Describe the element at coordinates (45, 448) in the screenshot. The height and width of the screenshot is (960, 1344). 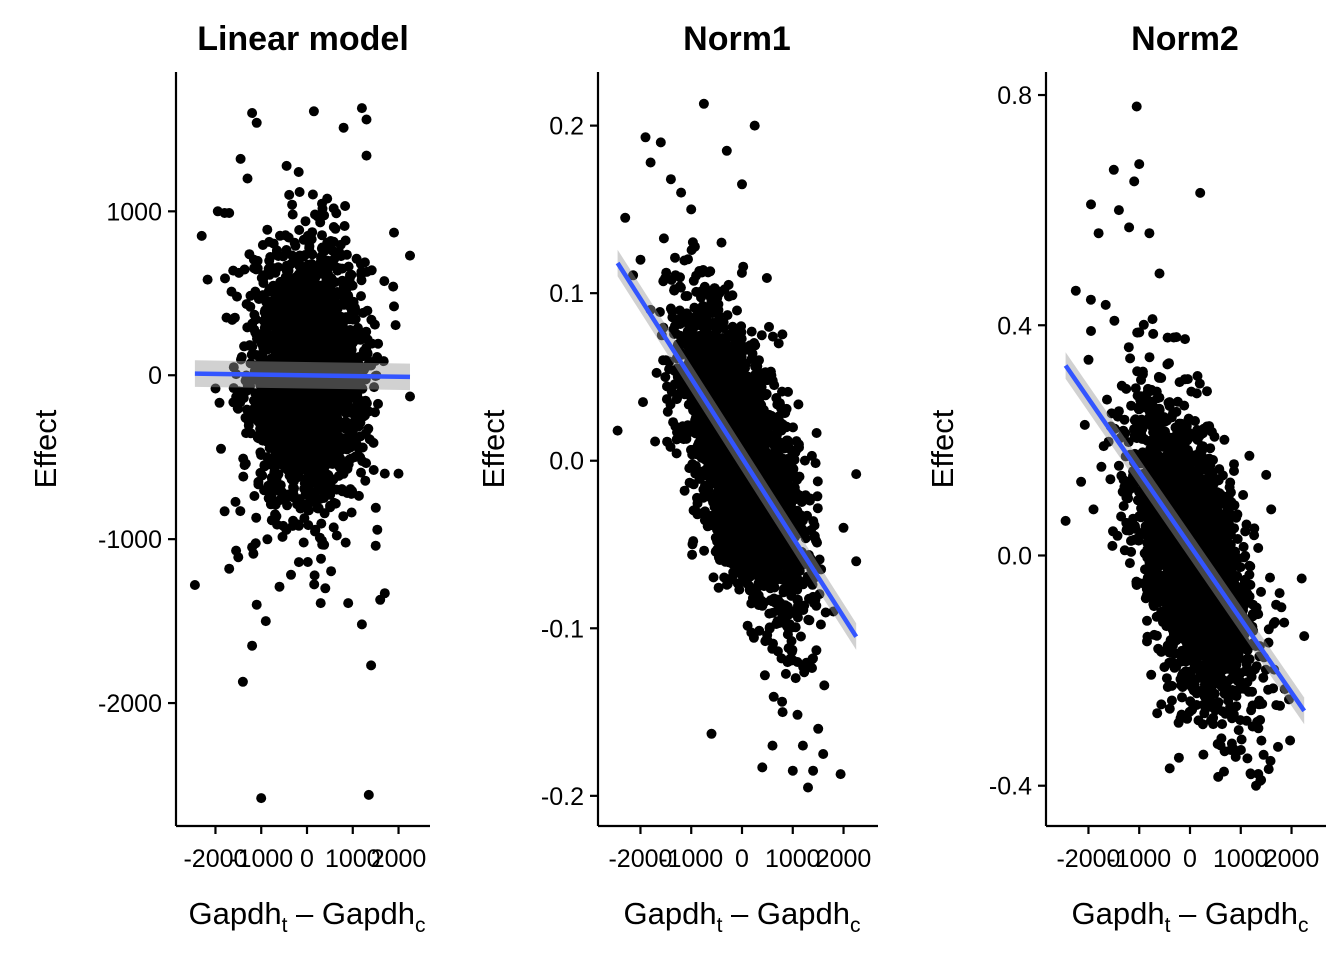
I see `y-axis-title: Effect` at that location.